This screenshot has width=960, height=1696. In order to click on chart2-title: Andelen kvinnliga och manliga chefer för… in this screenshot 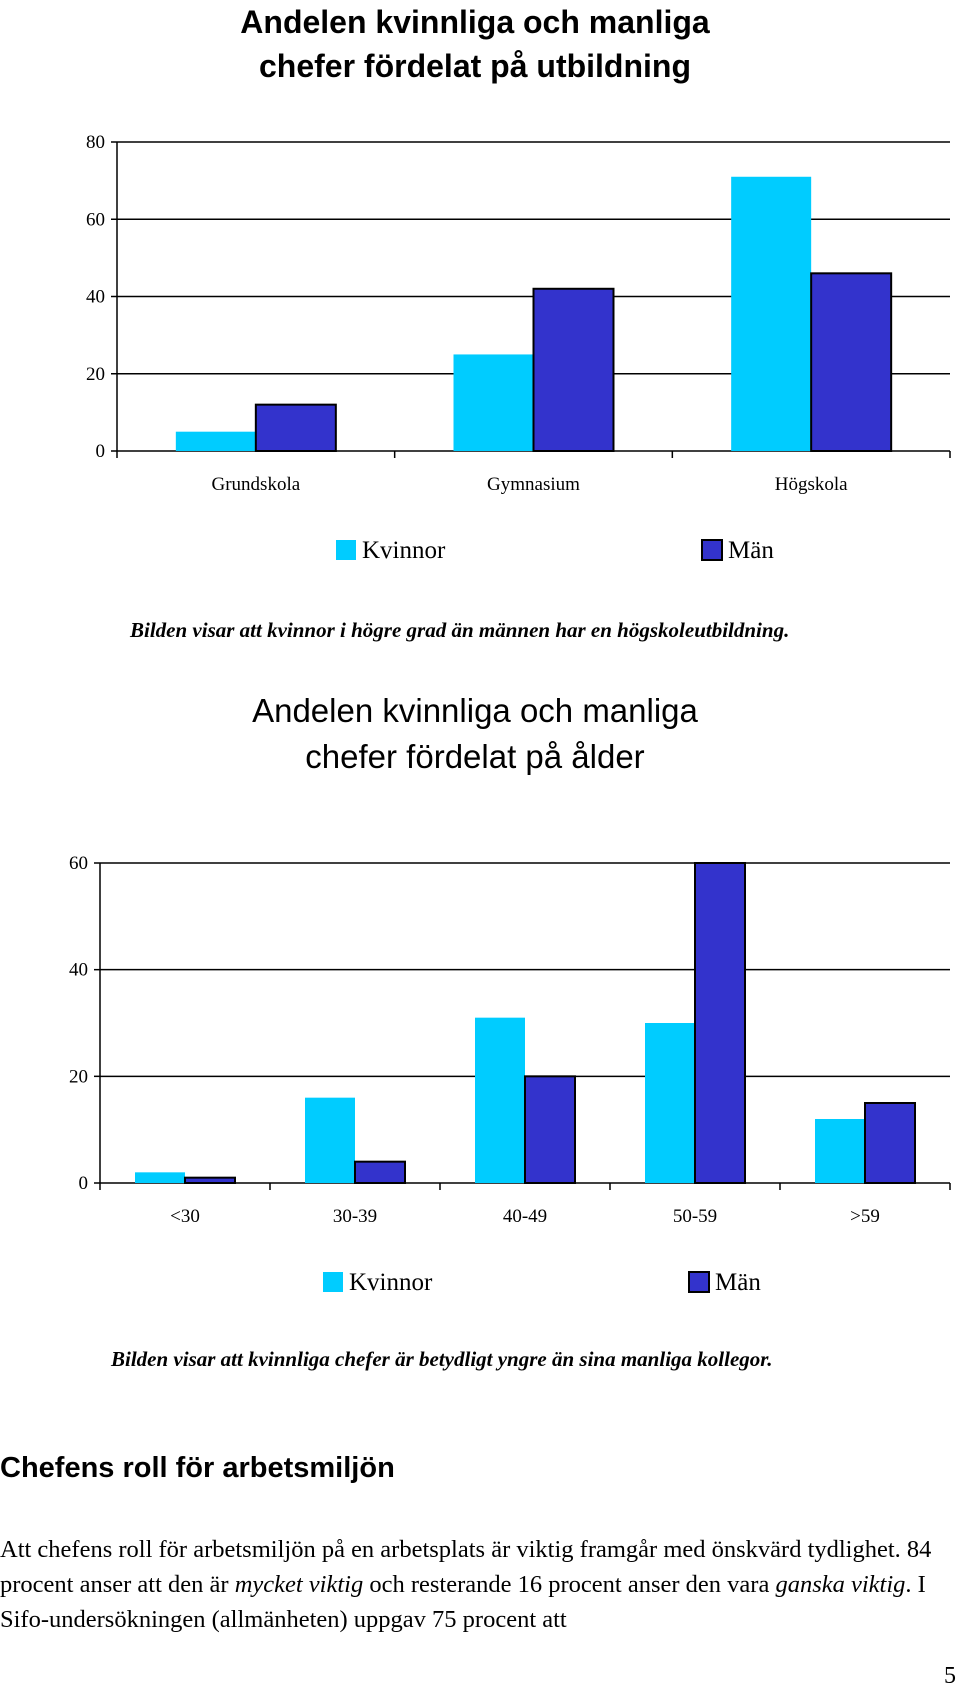, I will do `click(475, 734)`.